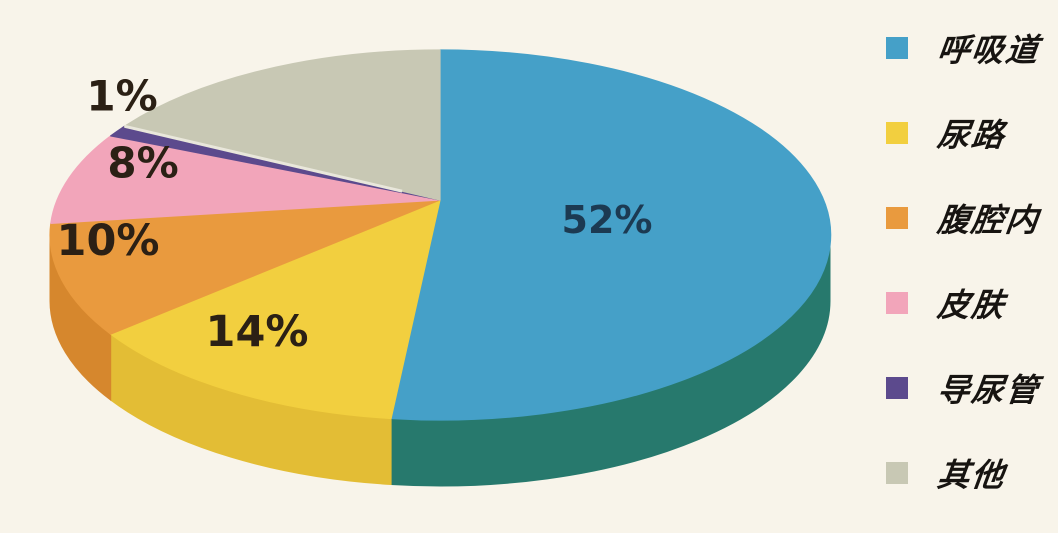  I want to click on slice-percent-label: 52%, so click(607, 220).